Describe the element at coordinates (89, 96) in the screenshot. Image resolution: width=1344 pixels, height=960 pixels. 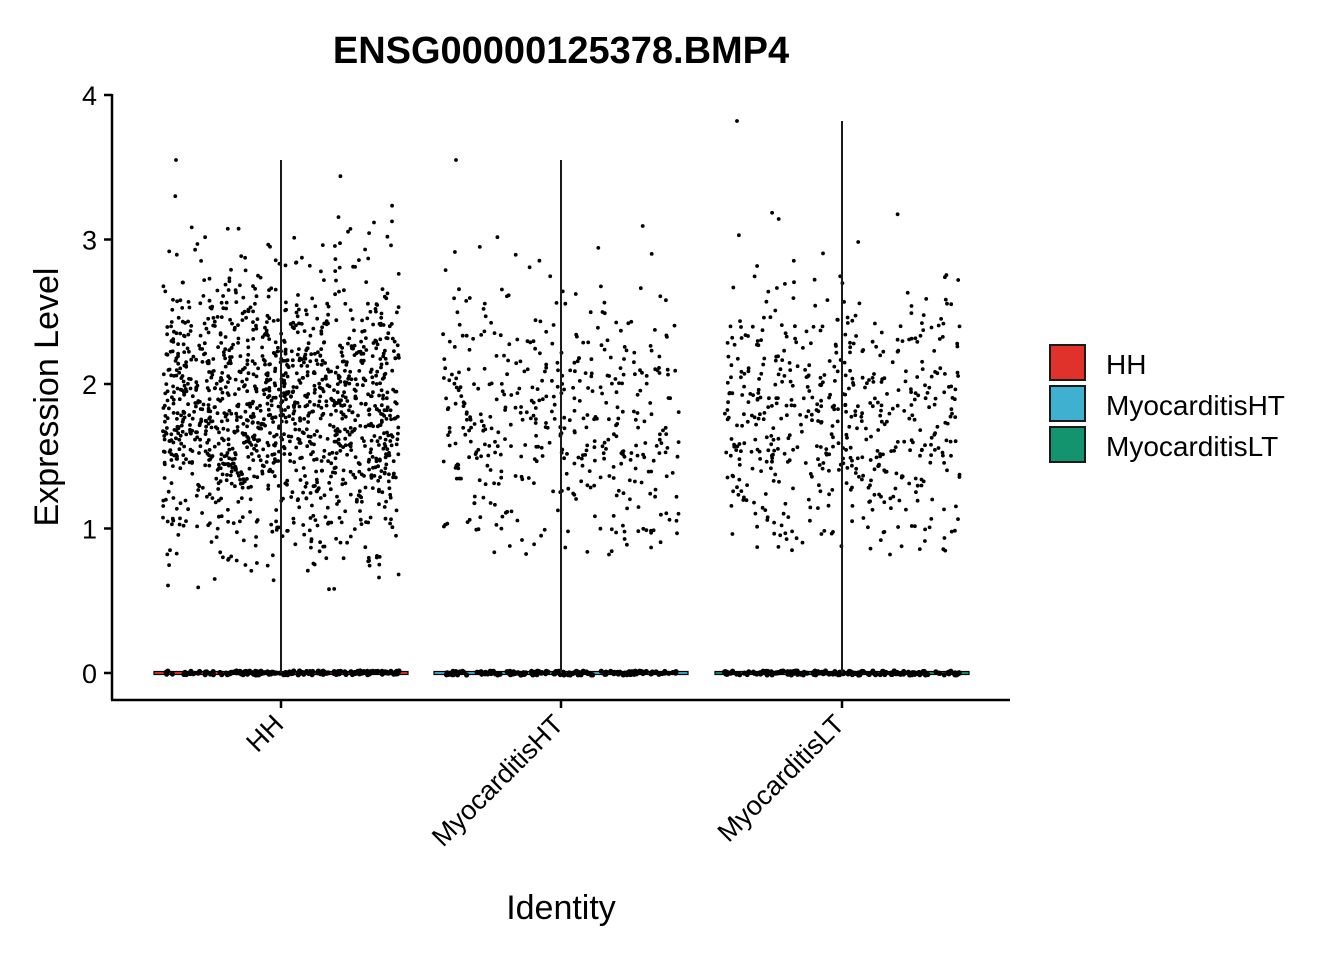
I see `y-tick-label: 4` at that location.